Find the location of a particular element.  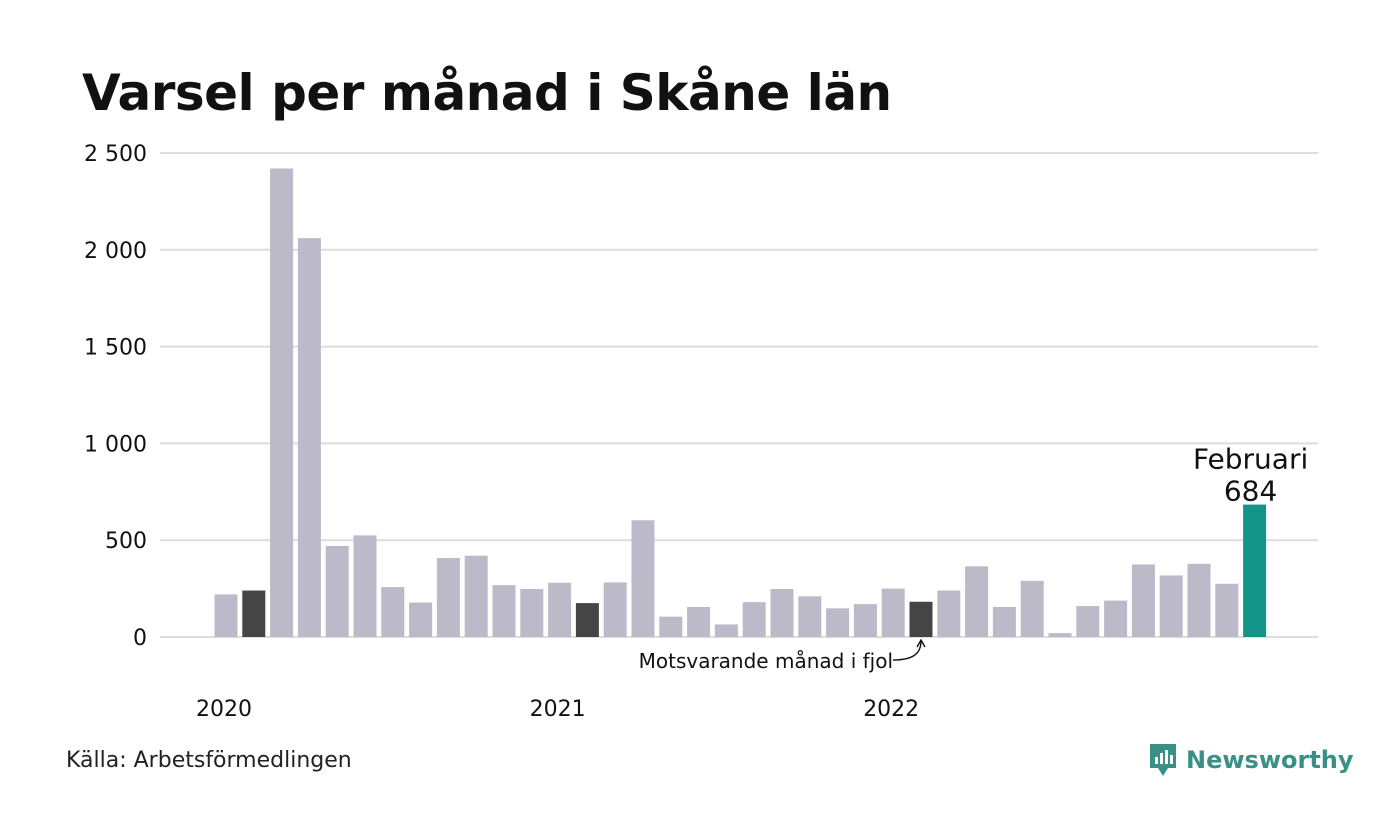

x-axis-ticks: 2020 2021 2022 is located at coordinates (557, 709).